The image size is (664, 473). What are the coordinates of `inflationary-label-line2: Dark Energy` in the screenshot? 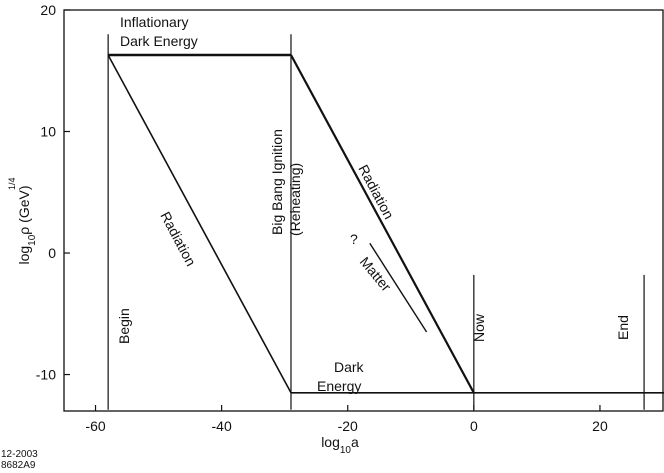 It's located at (159, 41).